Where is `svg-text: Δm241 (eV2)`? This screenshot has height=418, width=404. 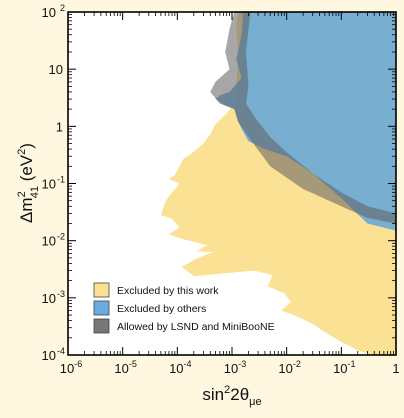
svg-text: Δm241 (eV2) is located at coordinates (28, 183).